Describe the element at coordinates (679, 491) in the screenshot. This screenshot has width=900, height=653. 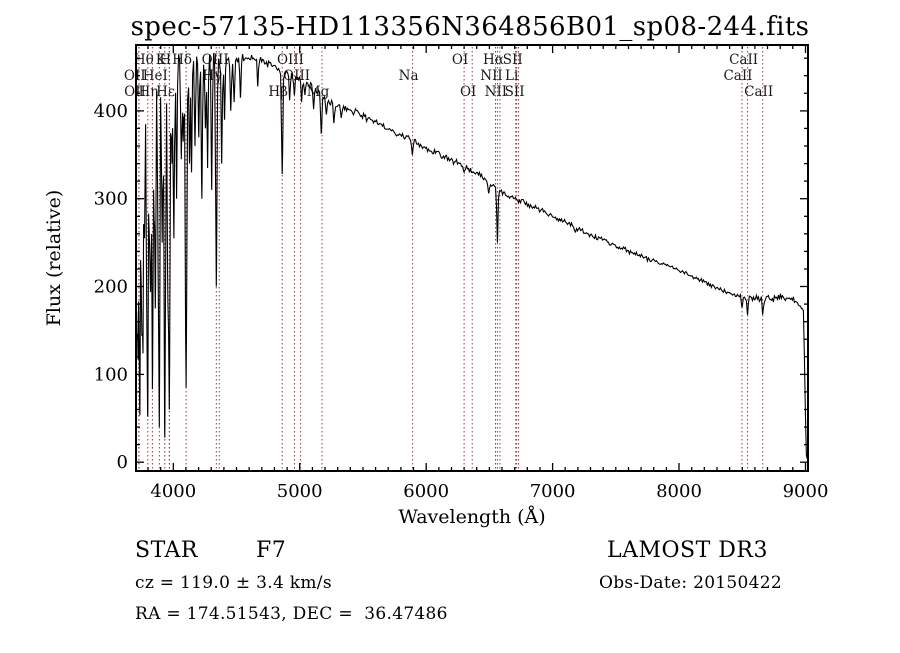
I see `svg-text: 8000` at that location.